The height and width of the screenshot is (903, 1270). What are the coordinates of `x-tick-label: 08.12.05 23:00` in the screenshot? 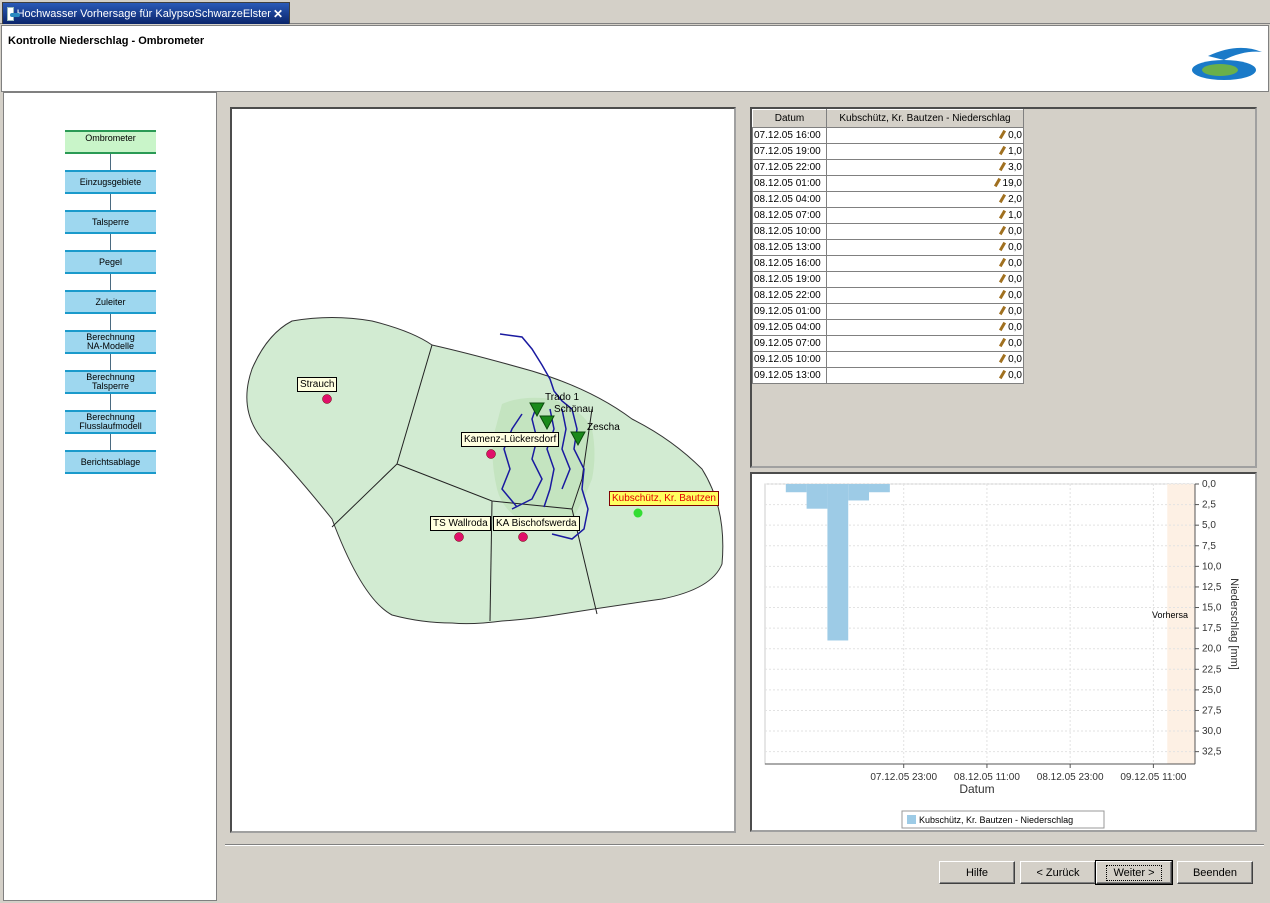 It's located at (1070, 777).